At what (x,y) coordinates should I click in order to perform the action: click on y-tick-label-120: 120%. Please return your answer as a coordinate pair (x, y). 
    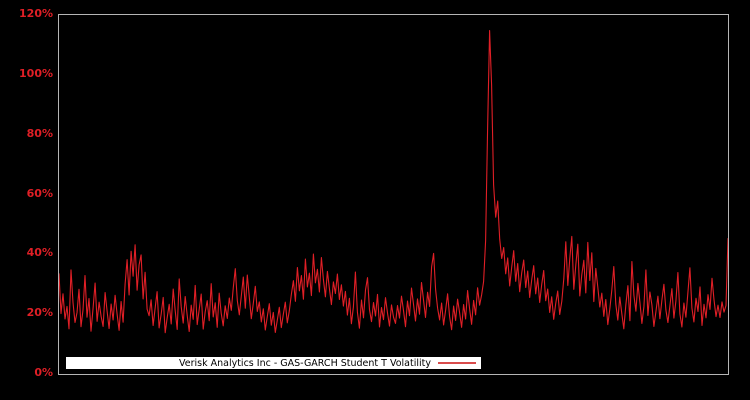
    Looking at the image, I should click on (36, 13).